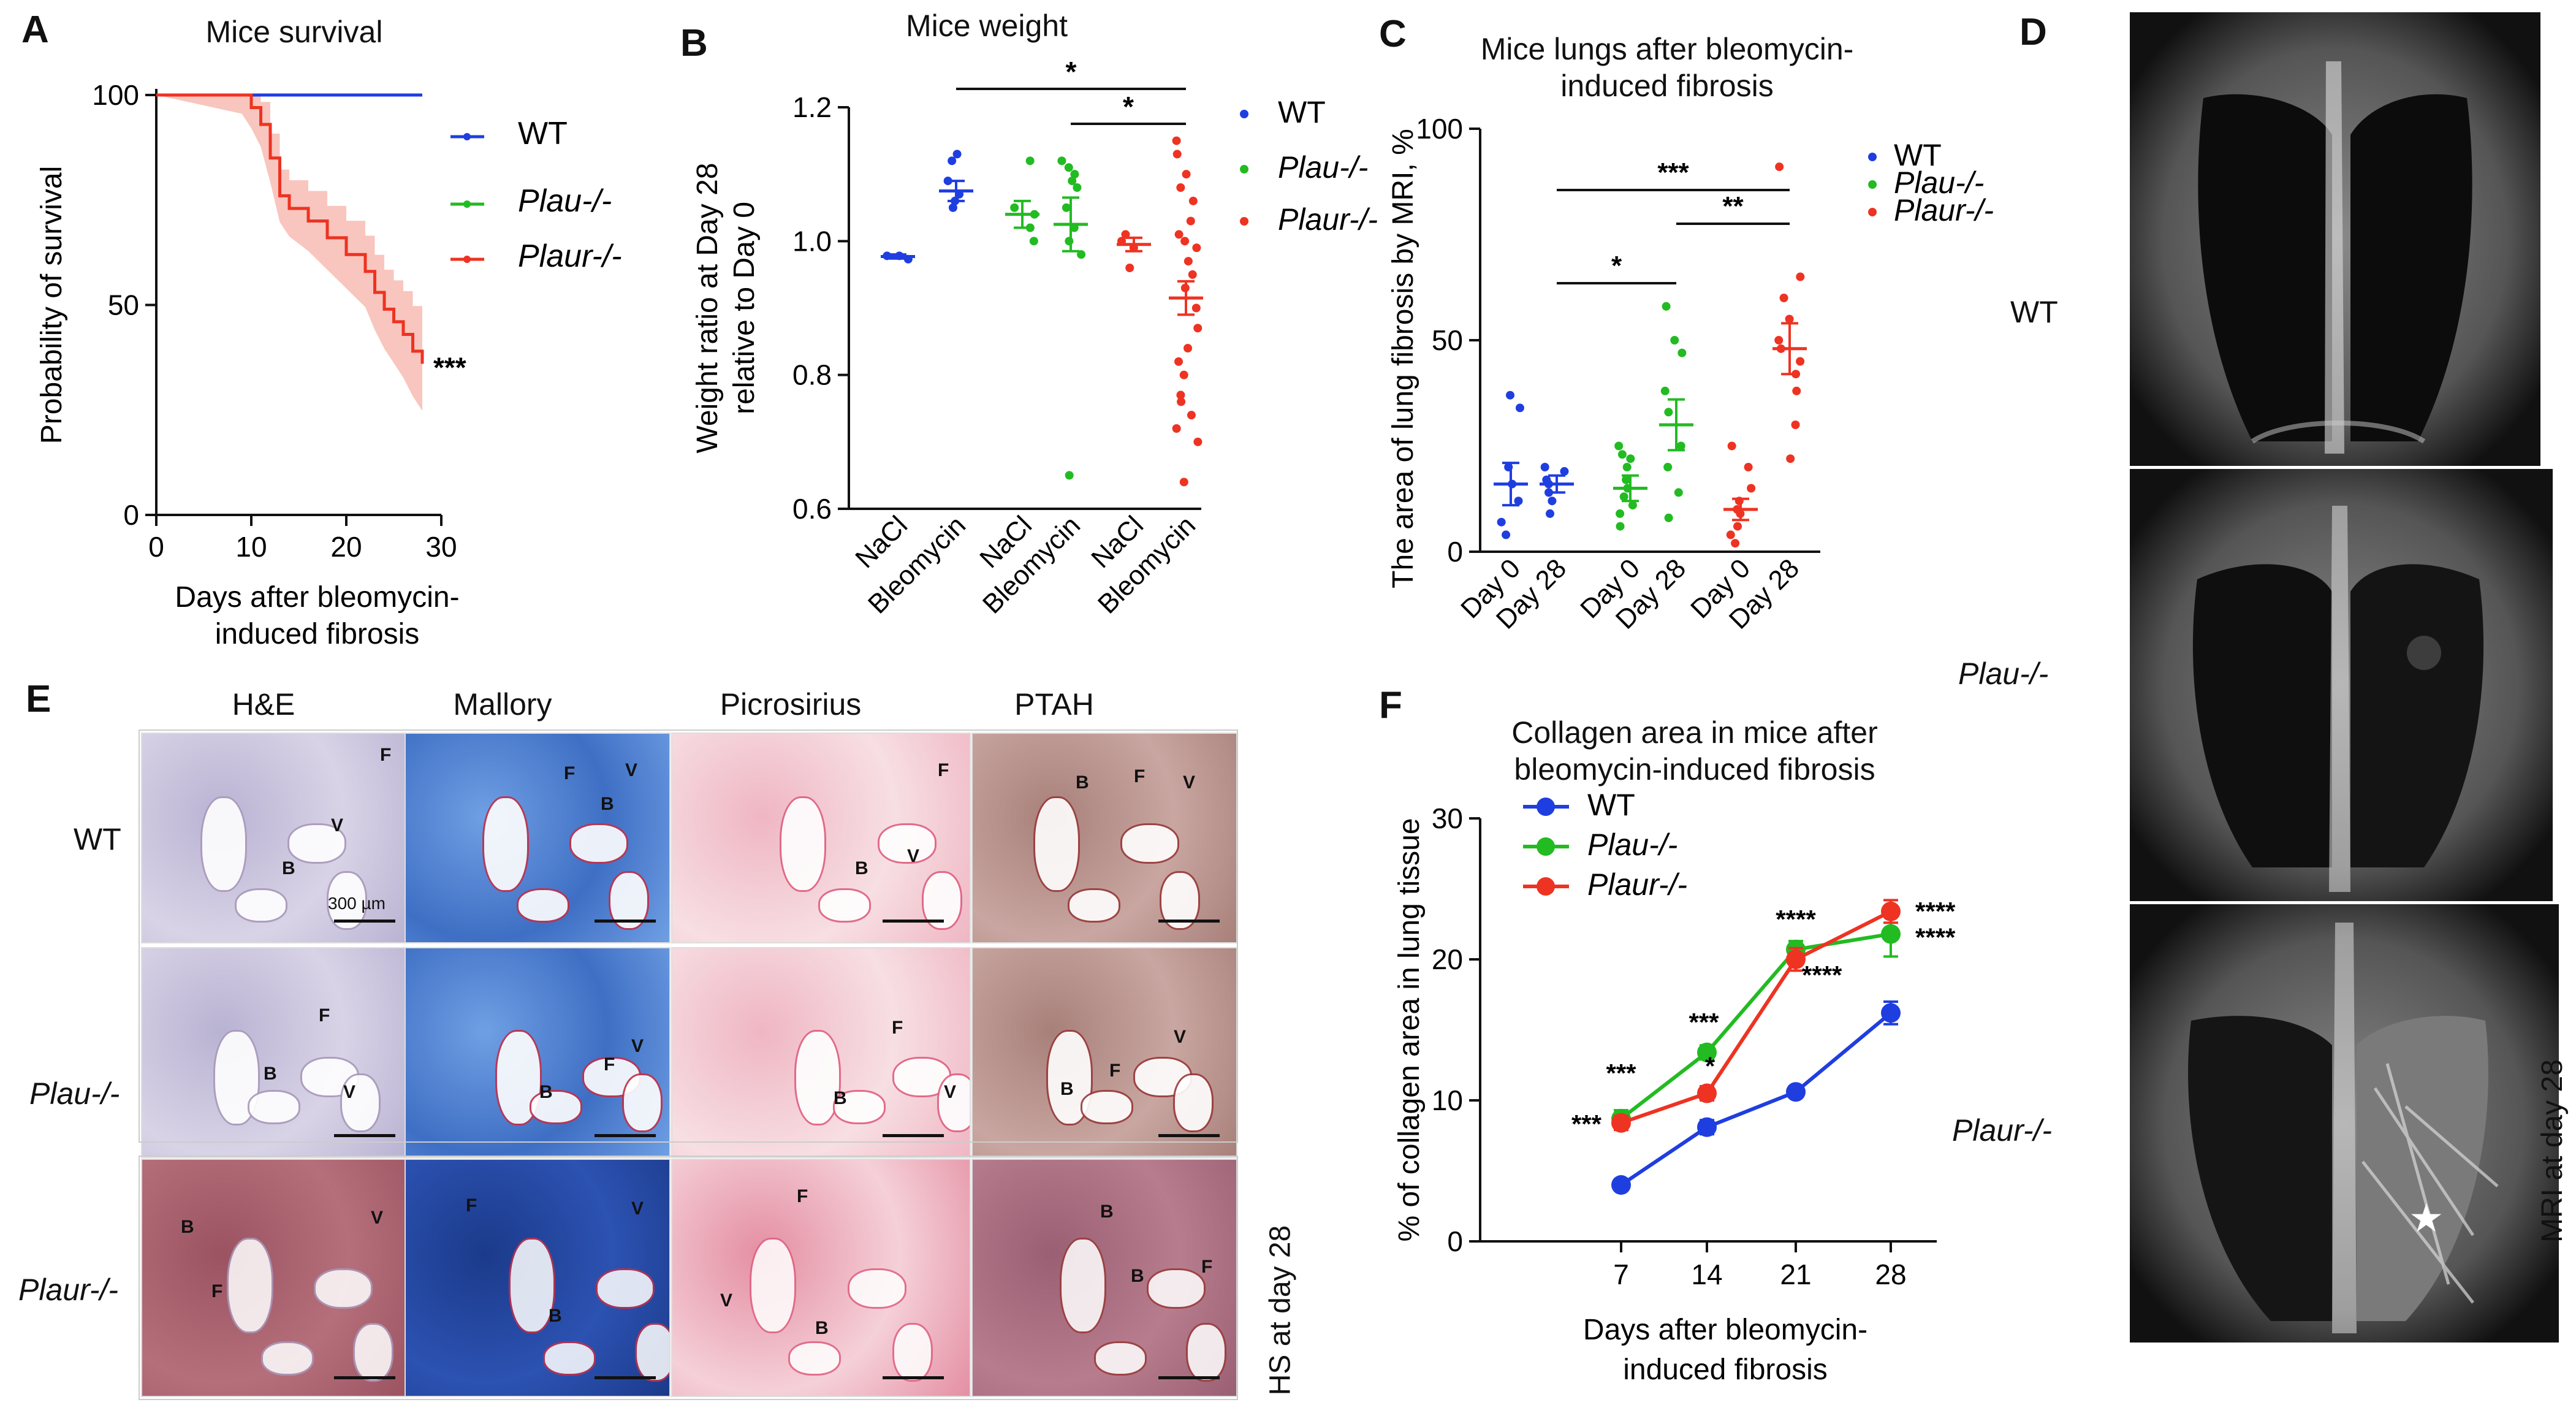  Describe the element at coordinates (346, 547) in the screenshot. I see `x-tick-label: 20` at that location.